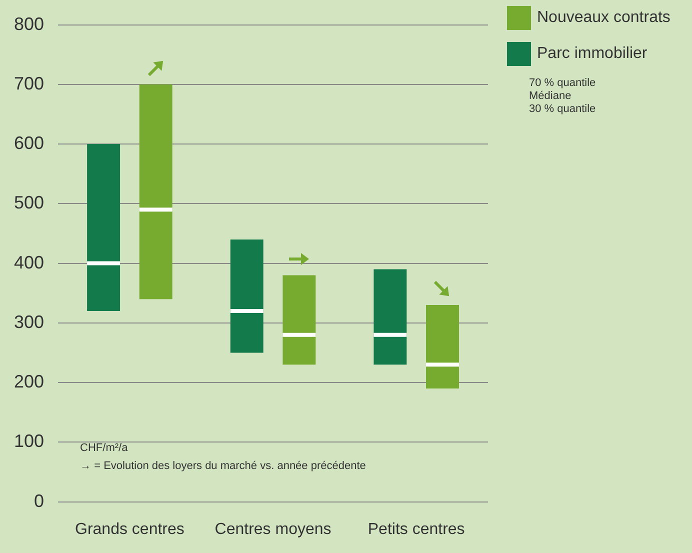 The width and height of the screenshot is (692, 553). What do you see at coordinates (39, 500) in the screenshot?
I see `y-tick-label: 0` at bounding box center [39, 500].